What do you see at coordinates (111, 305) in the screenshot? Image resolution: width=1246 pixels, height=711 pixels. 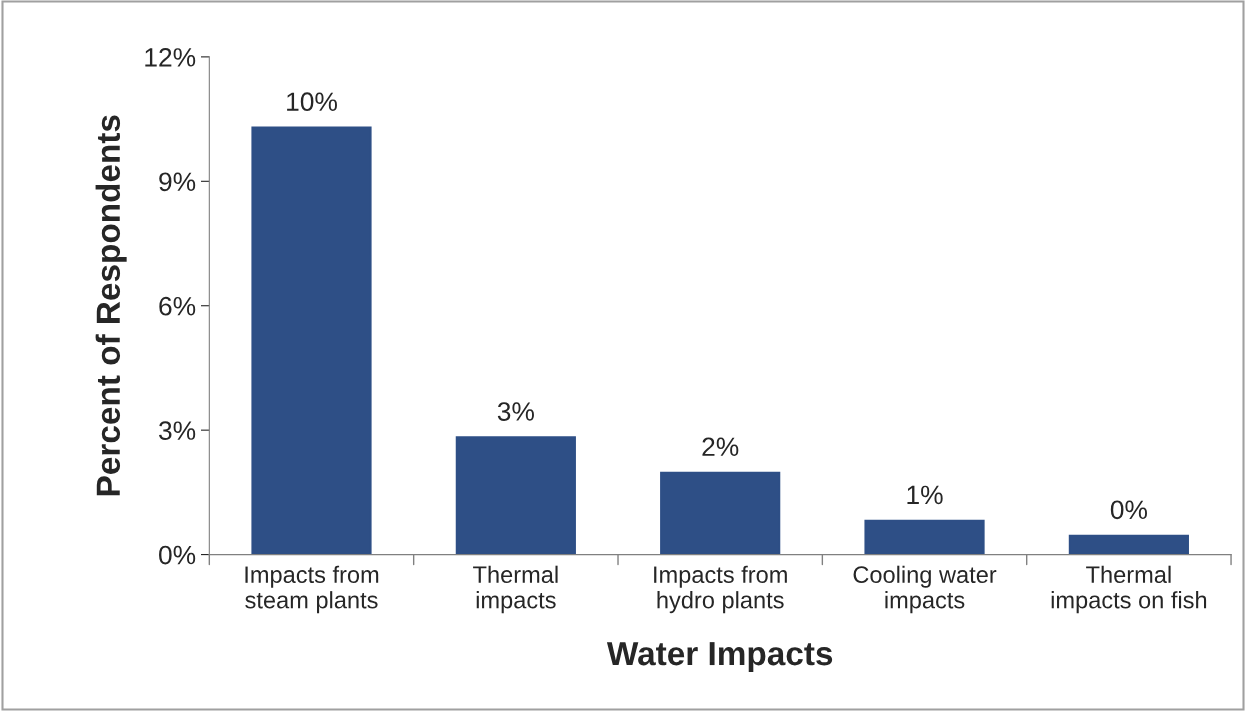 I see `y-axis-title: Percent of Respondents` at bounding box center [111, 305].